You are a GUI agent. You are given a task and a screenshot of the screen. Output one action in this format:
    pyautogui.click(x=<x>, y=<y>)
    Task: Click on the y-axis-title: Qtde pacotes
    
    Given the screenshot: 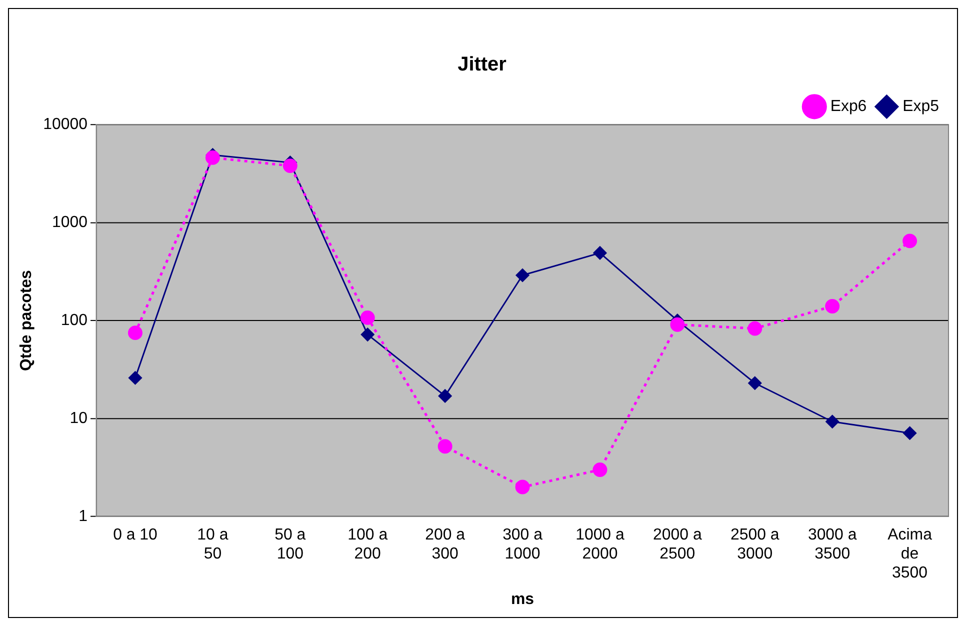 What is the action you would take?
    pyautogui.click(x=26, y=321)
    